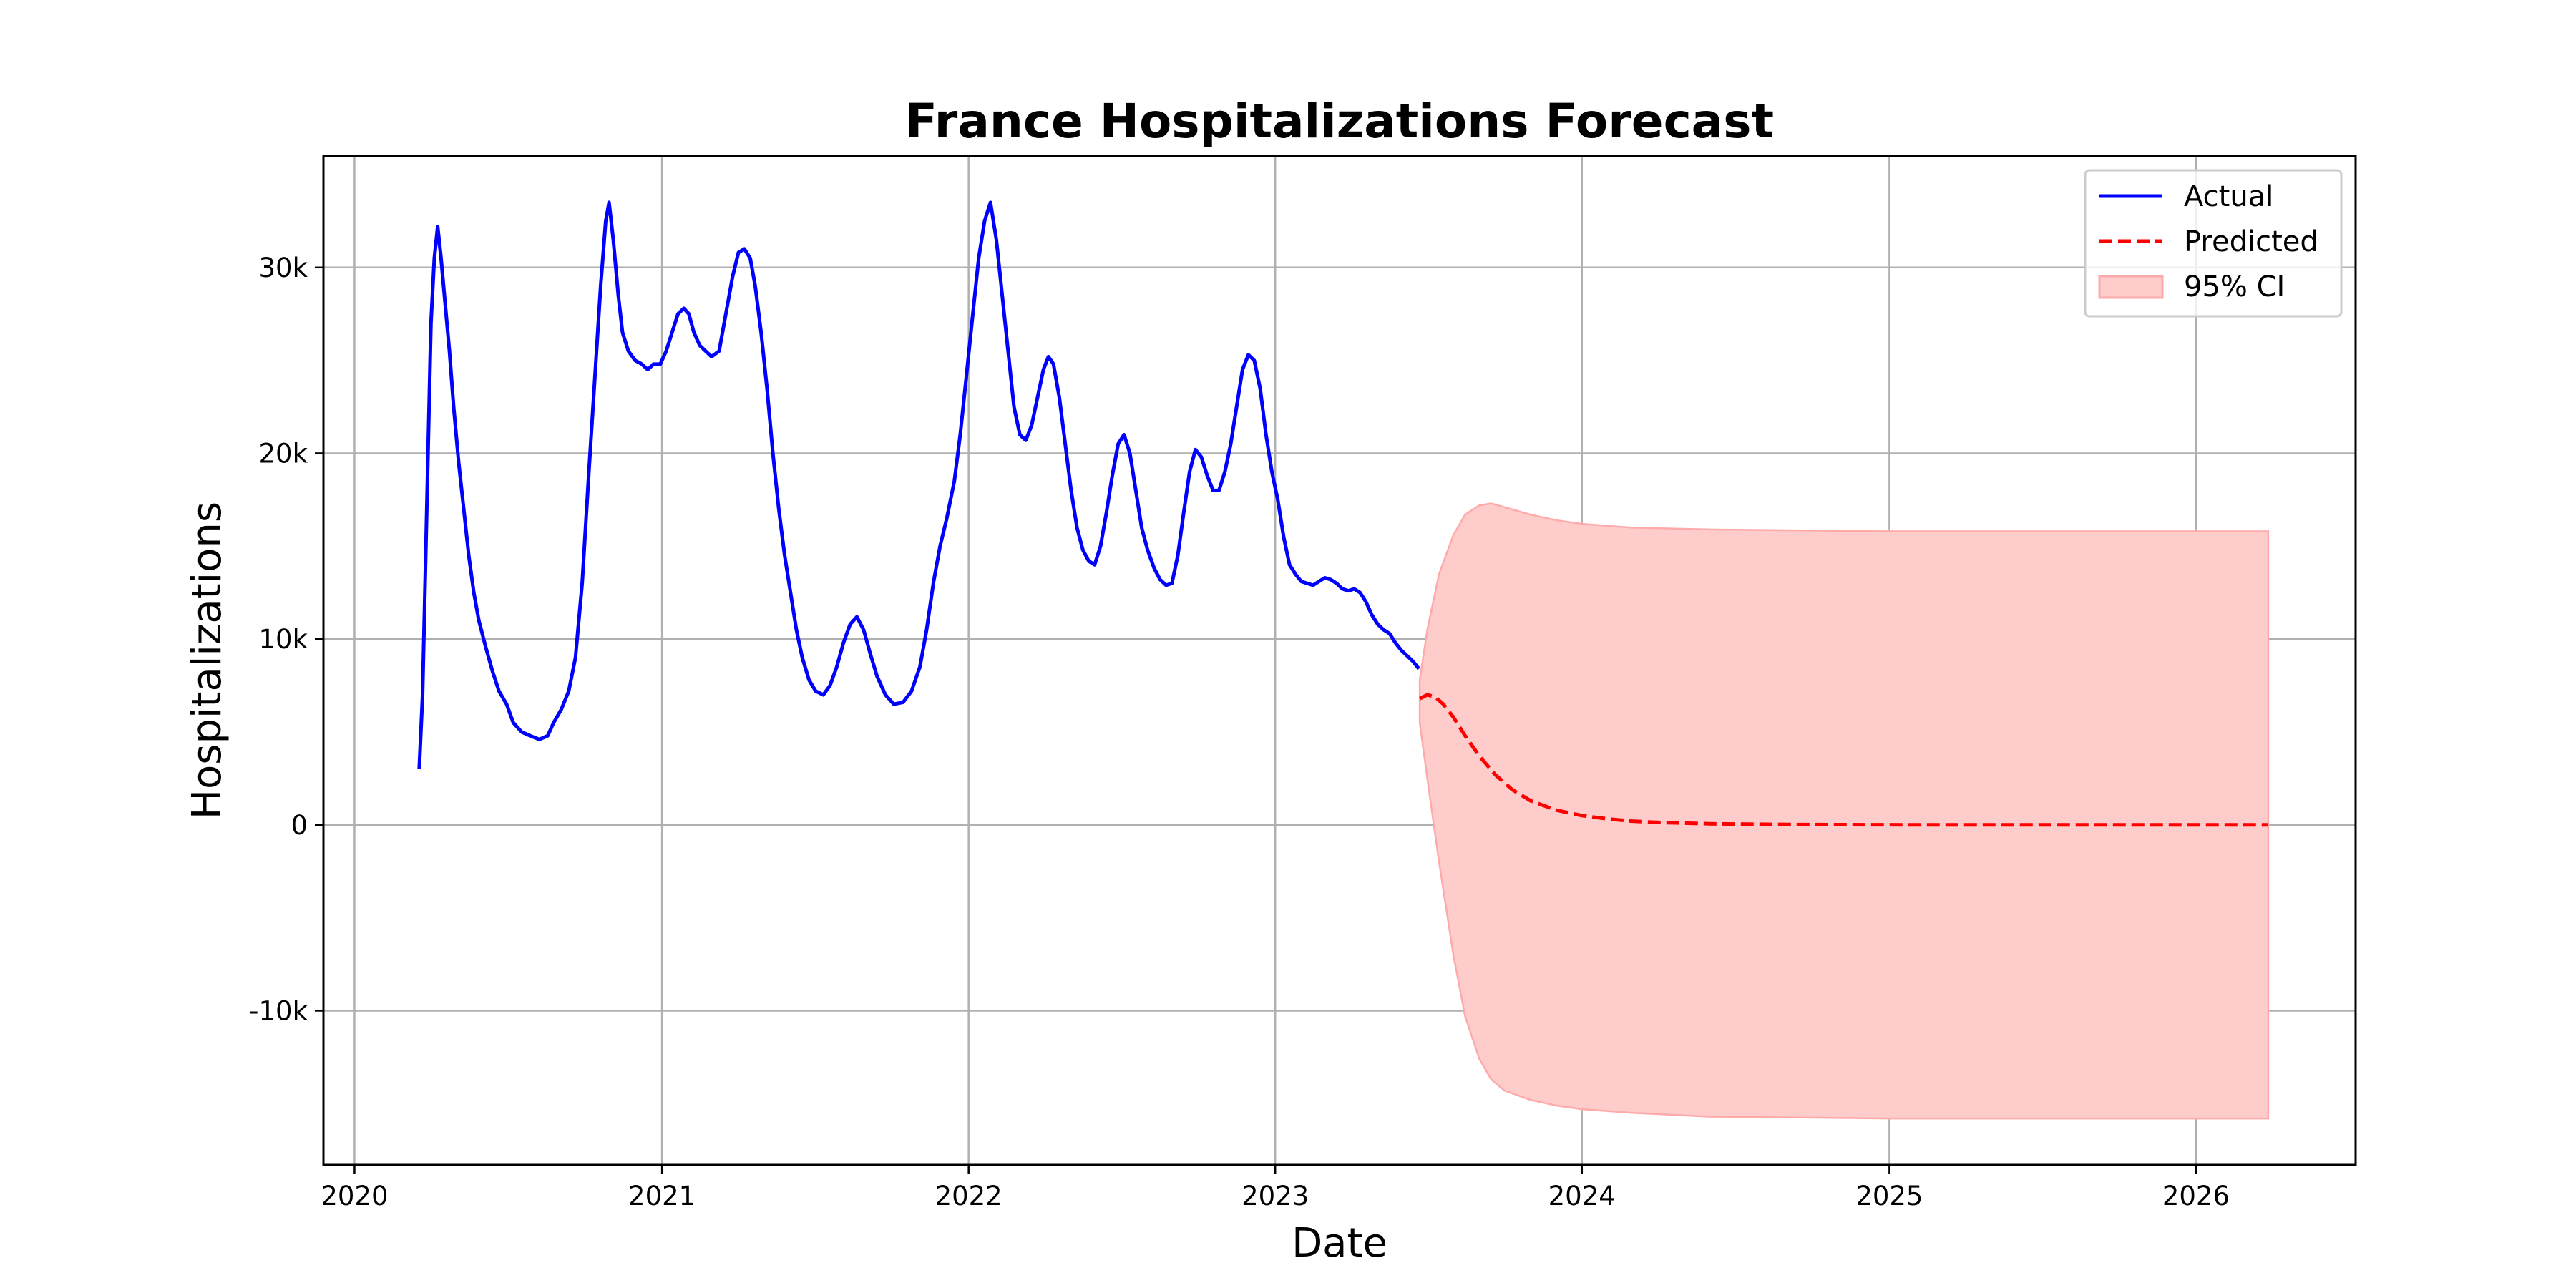 The height and width of the screenshot is (1288, 2576). What do you see at coordinates (283, 639) in the screenshot?
I see `y-tick-label: 10k` at bounding box center [283, 639].